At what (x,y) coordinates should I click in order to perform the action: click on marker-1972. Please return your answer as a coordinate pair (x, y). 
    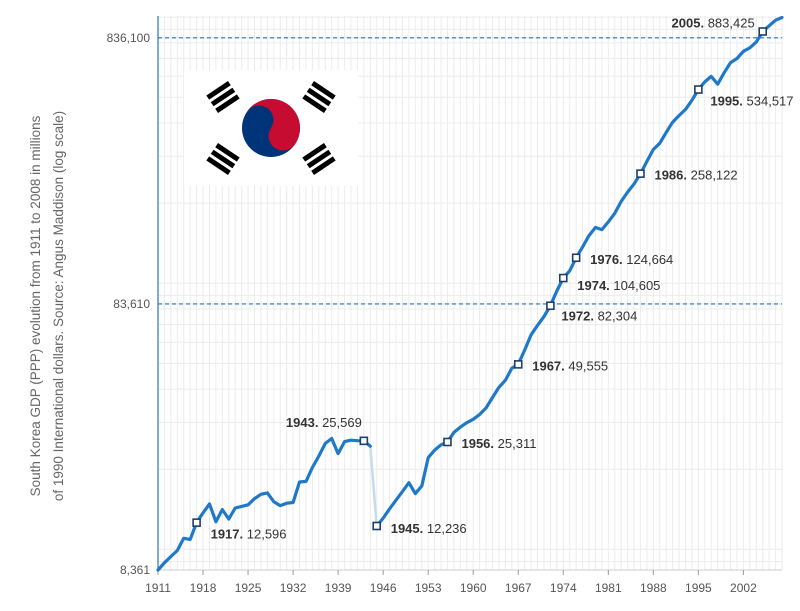
    Looking at the image, I should click on (550, 306).